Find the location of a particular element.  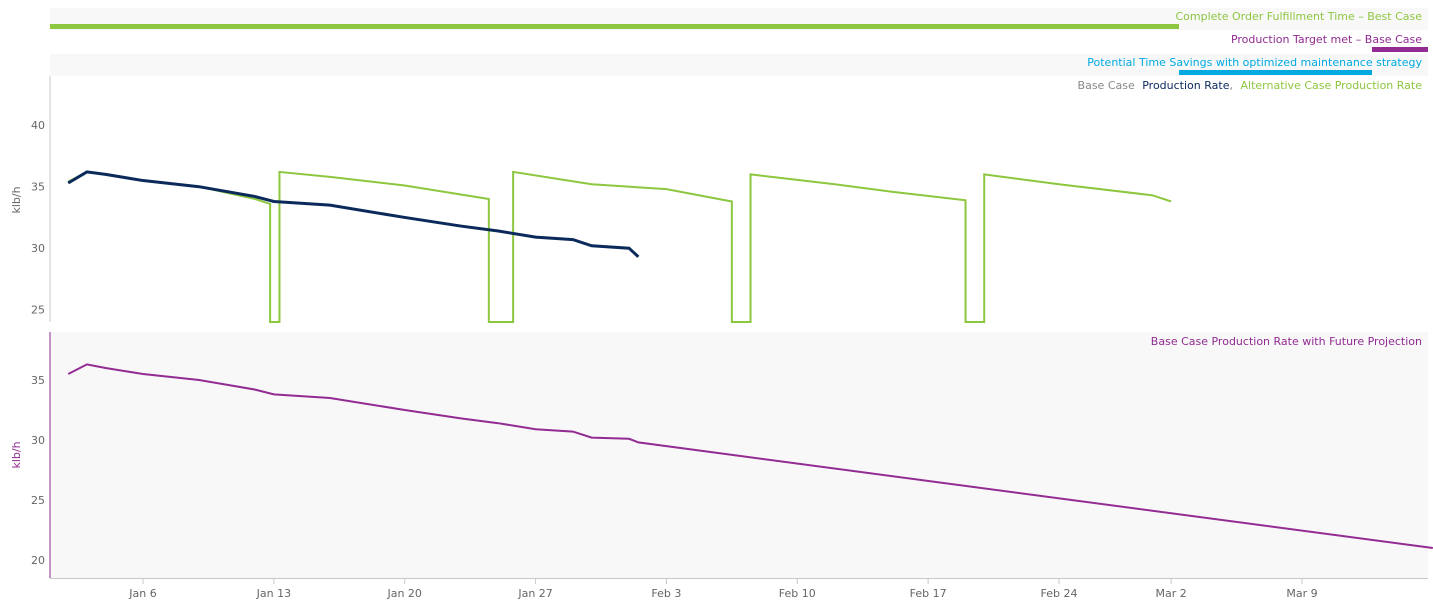

x-tick-label: Mar 2 is located at coordinates (1171, 593).